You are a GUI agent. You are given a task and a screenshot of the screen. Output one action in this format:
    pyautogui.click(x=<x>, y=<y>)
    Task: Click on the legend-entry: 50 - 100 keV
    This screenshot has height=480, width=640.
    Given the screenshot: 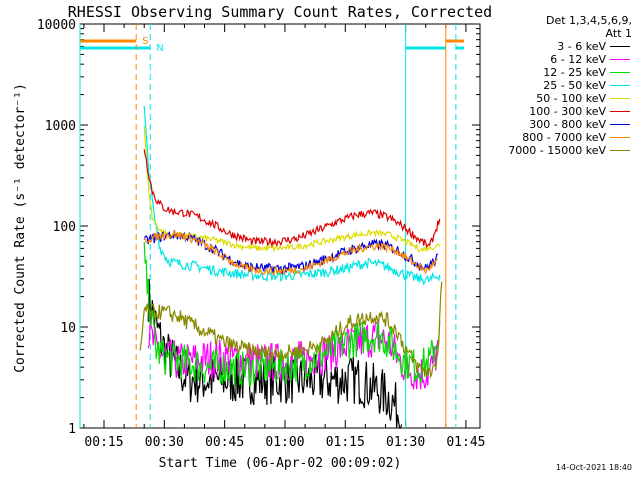 What is the action you would take?
    pyautogui.click(x=556, y=98)
    